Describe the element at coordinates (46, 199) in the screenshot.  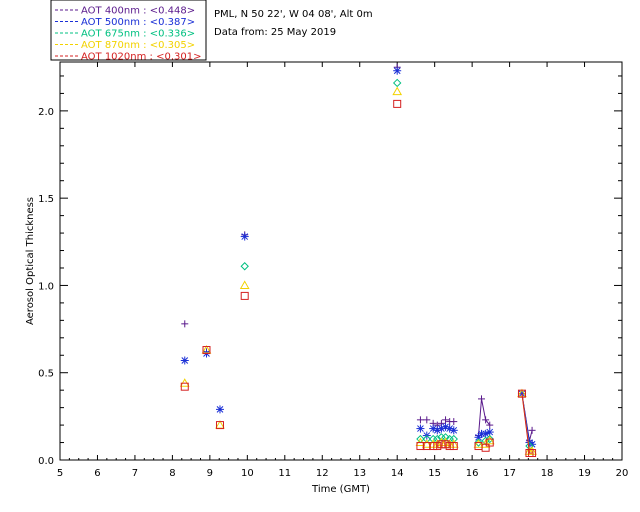
I see `y-tick-label: 1.5` at that location.